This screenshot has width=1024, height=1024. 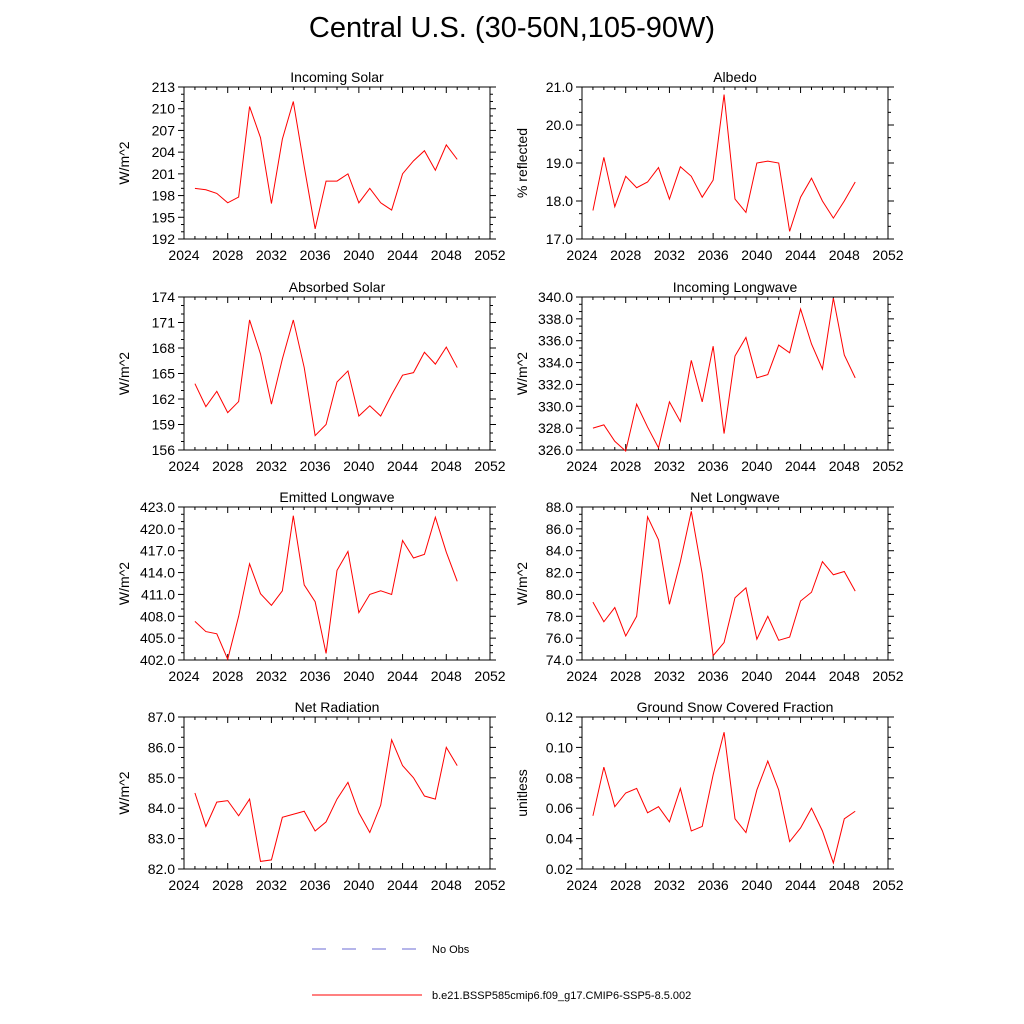 I want to click on albedo-y-tick-label: 17.0, so click(x=559, y=239).